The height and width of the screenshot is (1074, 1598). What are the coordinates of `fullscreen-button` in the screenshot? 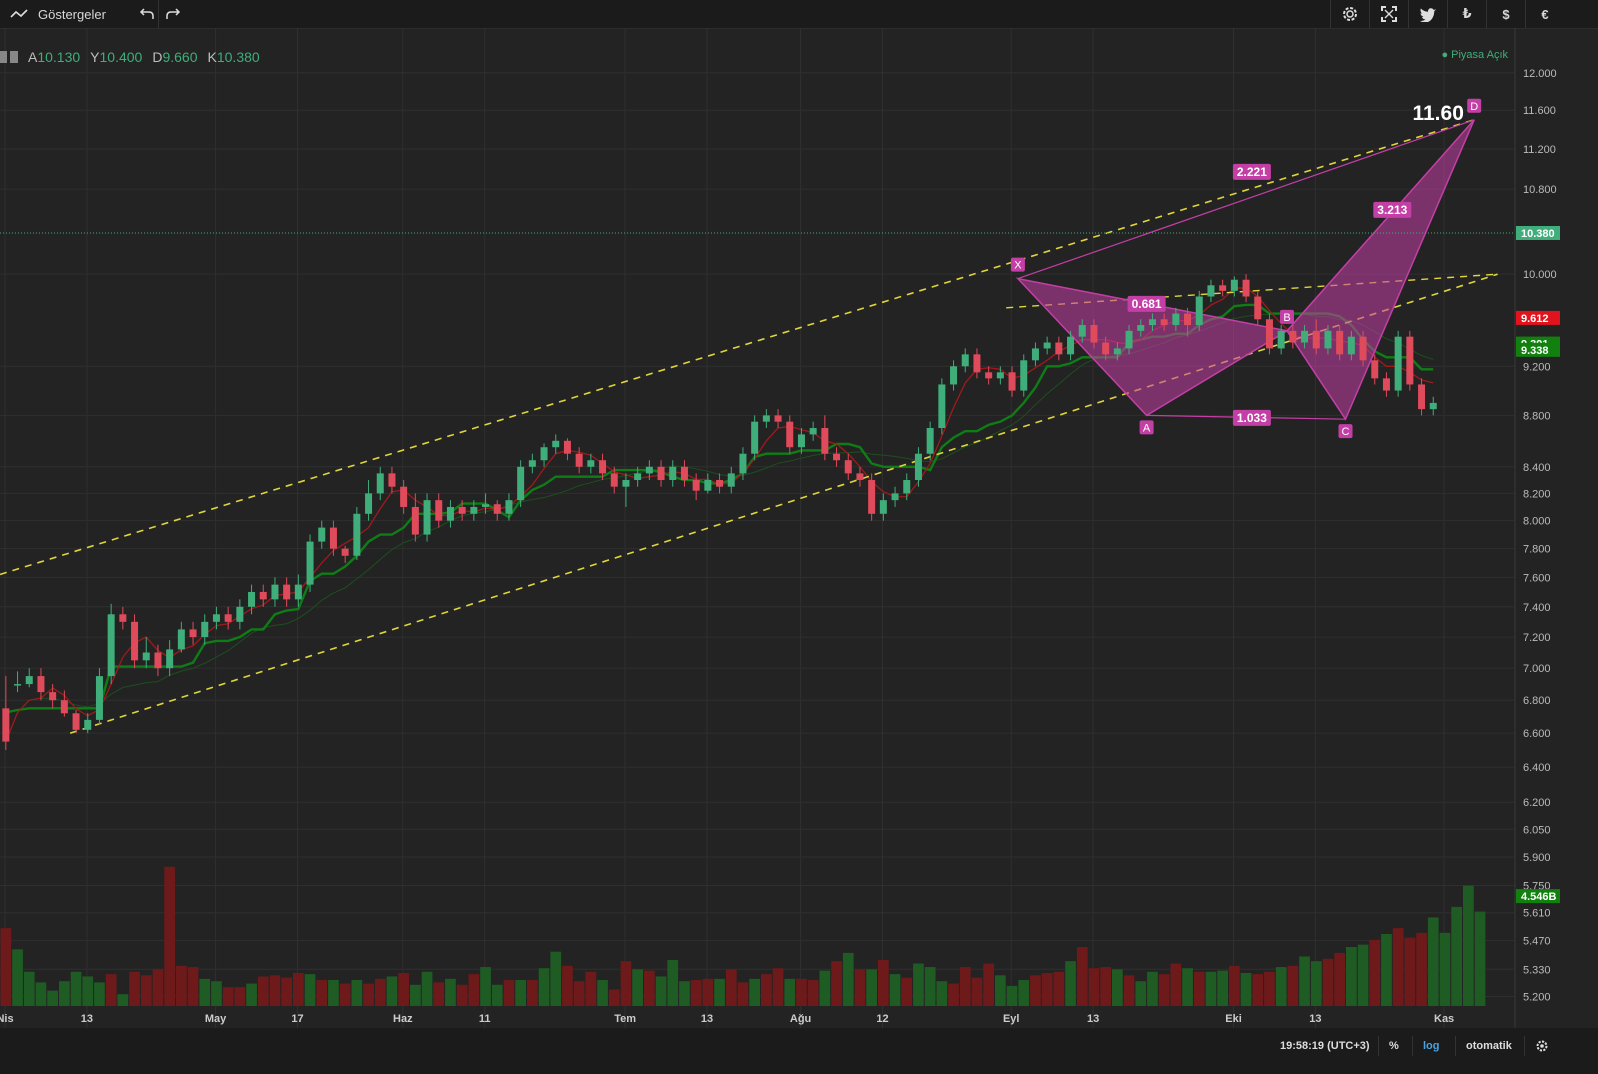 It's located at (1388, 14).